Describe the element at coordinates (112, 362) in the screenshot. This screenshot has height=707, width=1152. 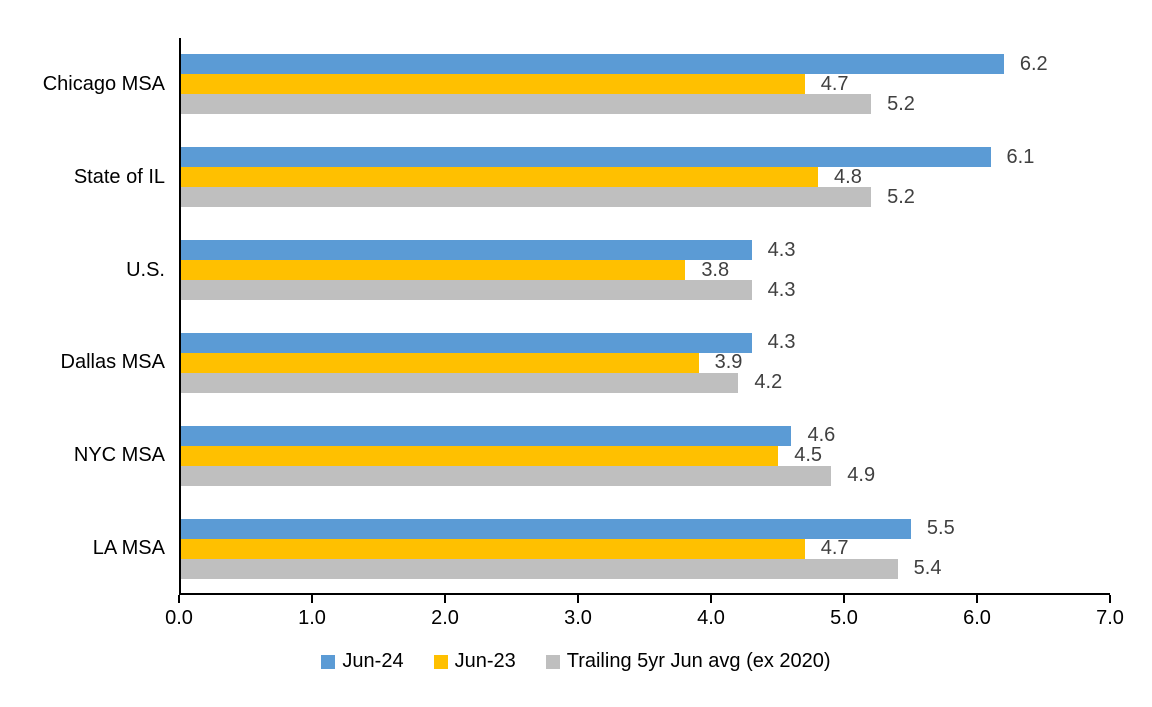
I see `category-label: Dallas MSA` at that location.